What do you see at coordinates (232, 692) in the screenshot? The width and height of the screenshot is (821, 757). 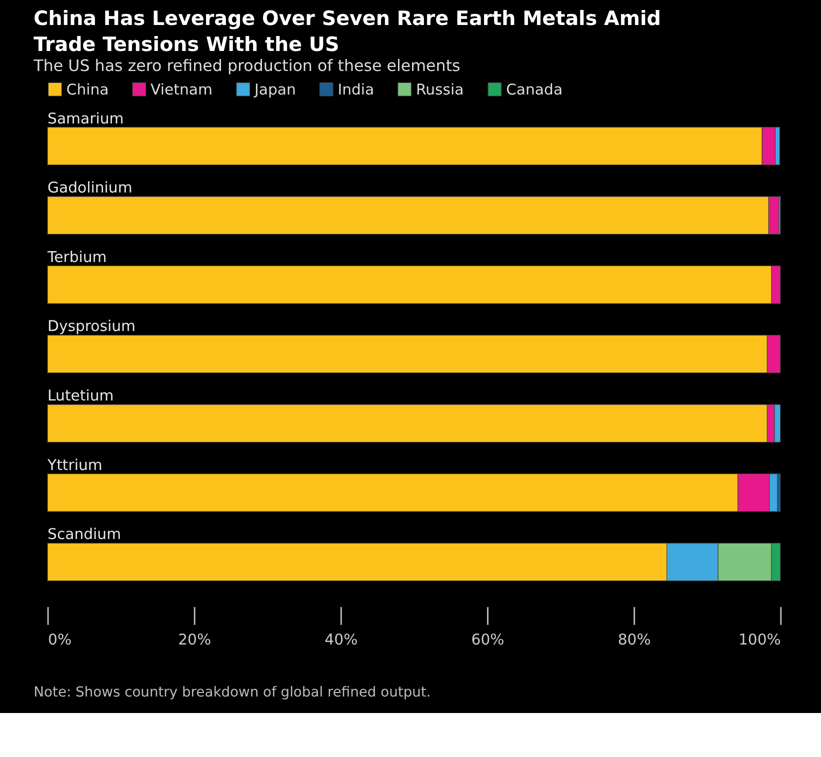 I see `text: Note: Shows country breakdown of global refined output.` at bounding box center [232, 692].